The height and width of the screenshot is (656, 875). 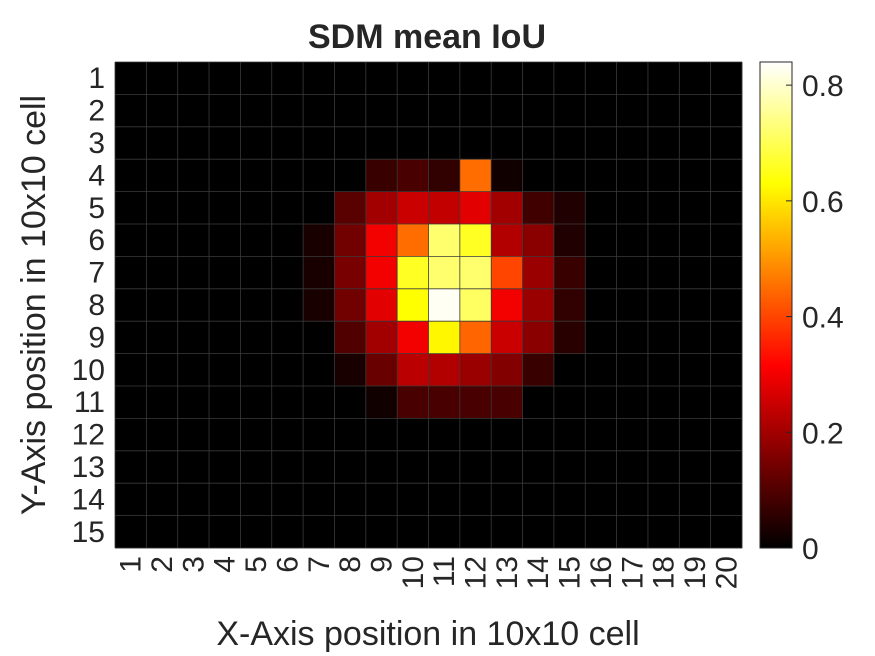 What do you see at coordinates (381, 564) in the screenshot?
I see `x-tick-label: 9` at bounding box center [381, 564].